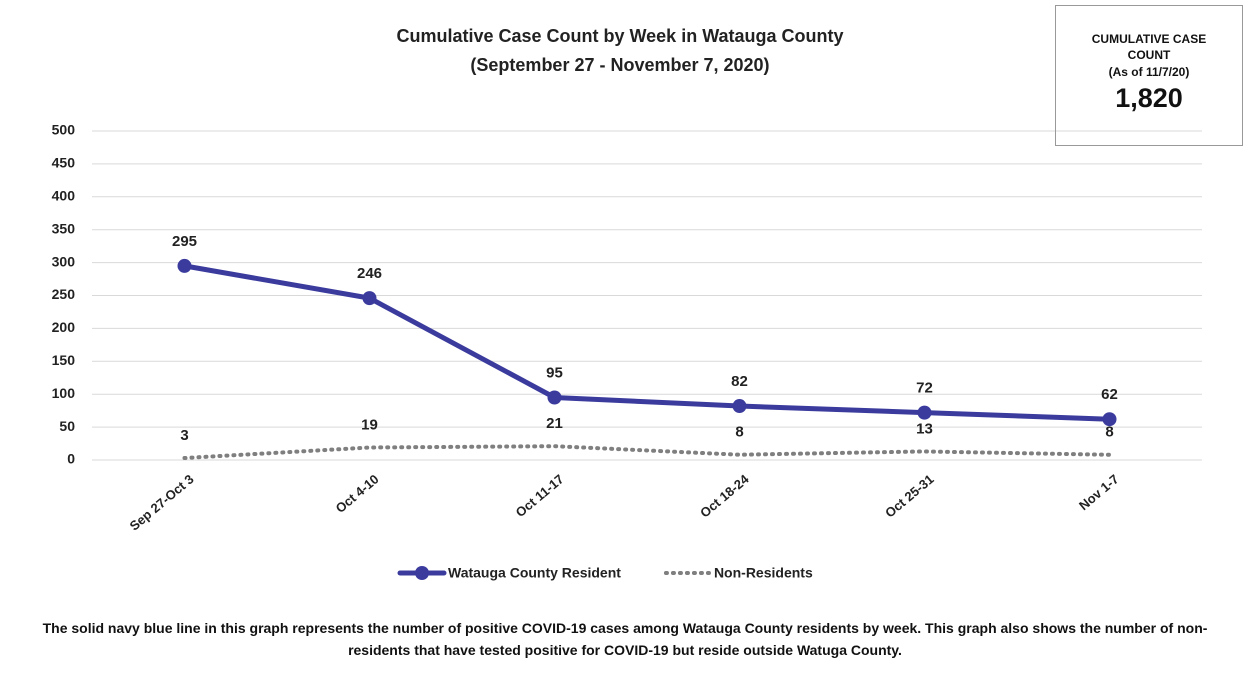 Image resolution: width=1250 pixels, height=698 pixels. What do you see at coordinates (647, 452) in the screenshot?
I see `series-line` at bounding box center [647, 452].